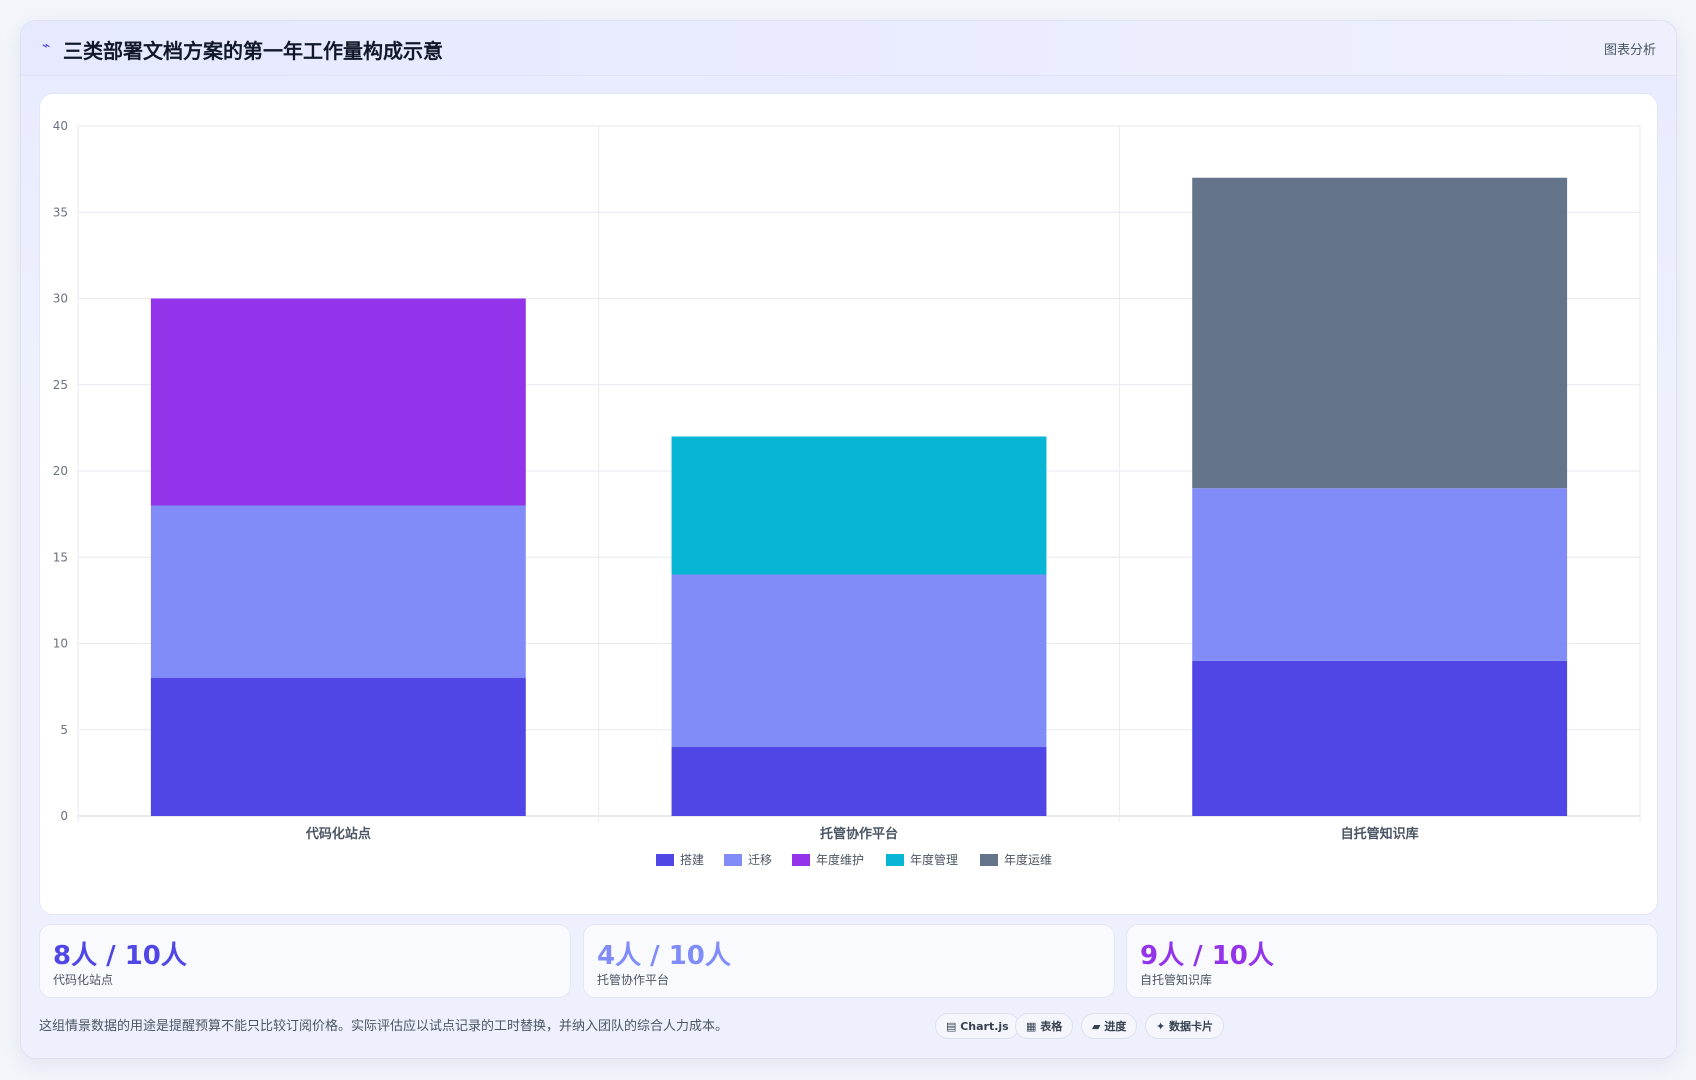 The height and width of the screenshot is (1080, 1696). Describe the element at coordinates (760, 860) in the screenshot. I see `legend-label: 迁移` at that location.